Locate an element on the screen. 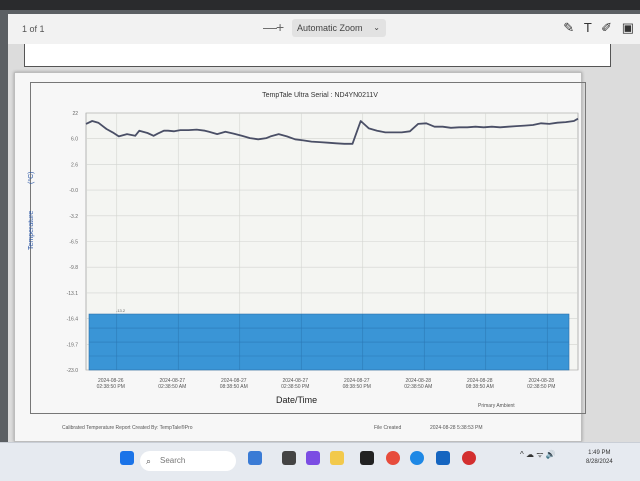  draw-icon: ✎ is located at coordinates (569, 27).